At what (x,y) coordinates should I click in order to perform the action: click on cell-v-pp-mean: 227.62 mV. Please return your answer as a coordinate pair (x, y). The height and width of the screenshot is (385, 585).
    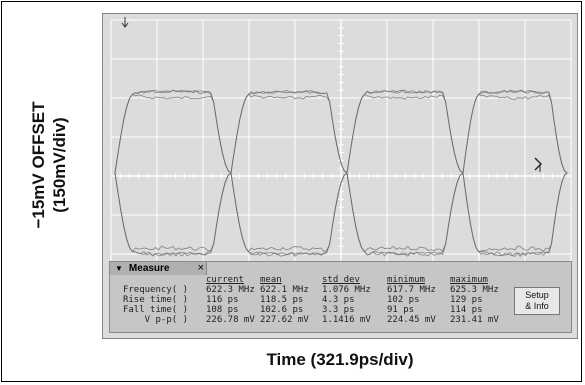
    Looking at the image, I should click on (284, 320).